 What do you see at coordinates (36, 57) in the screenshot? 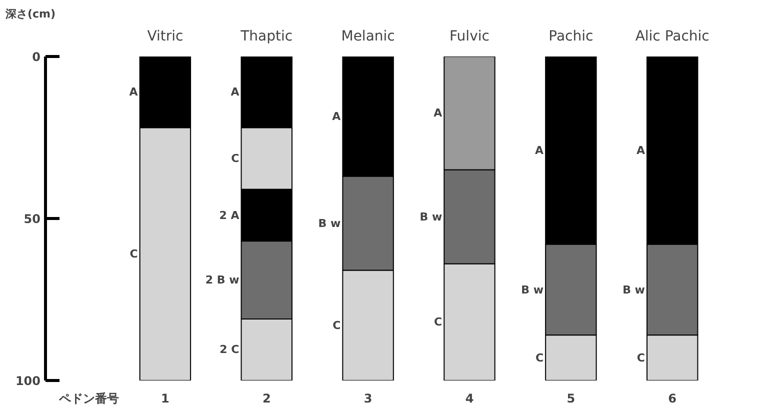
I see `y-tick-label: 0` at bounding box center [36, 57].